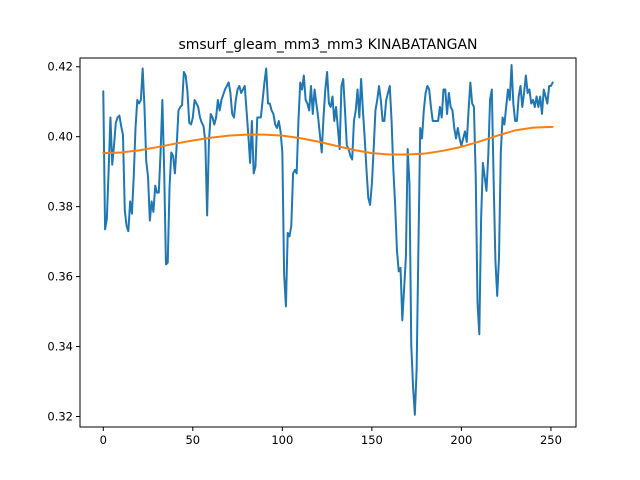 This screenshot has height=480, width=640. Describe the element at coordinates (461, 440) in the screenshot. I see `x-tick-label: 200` at that location.